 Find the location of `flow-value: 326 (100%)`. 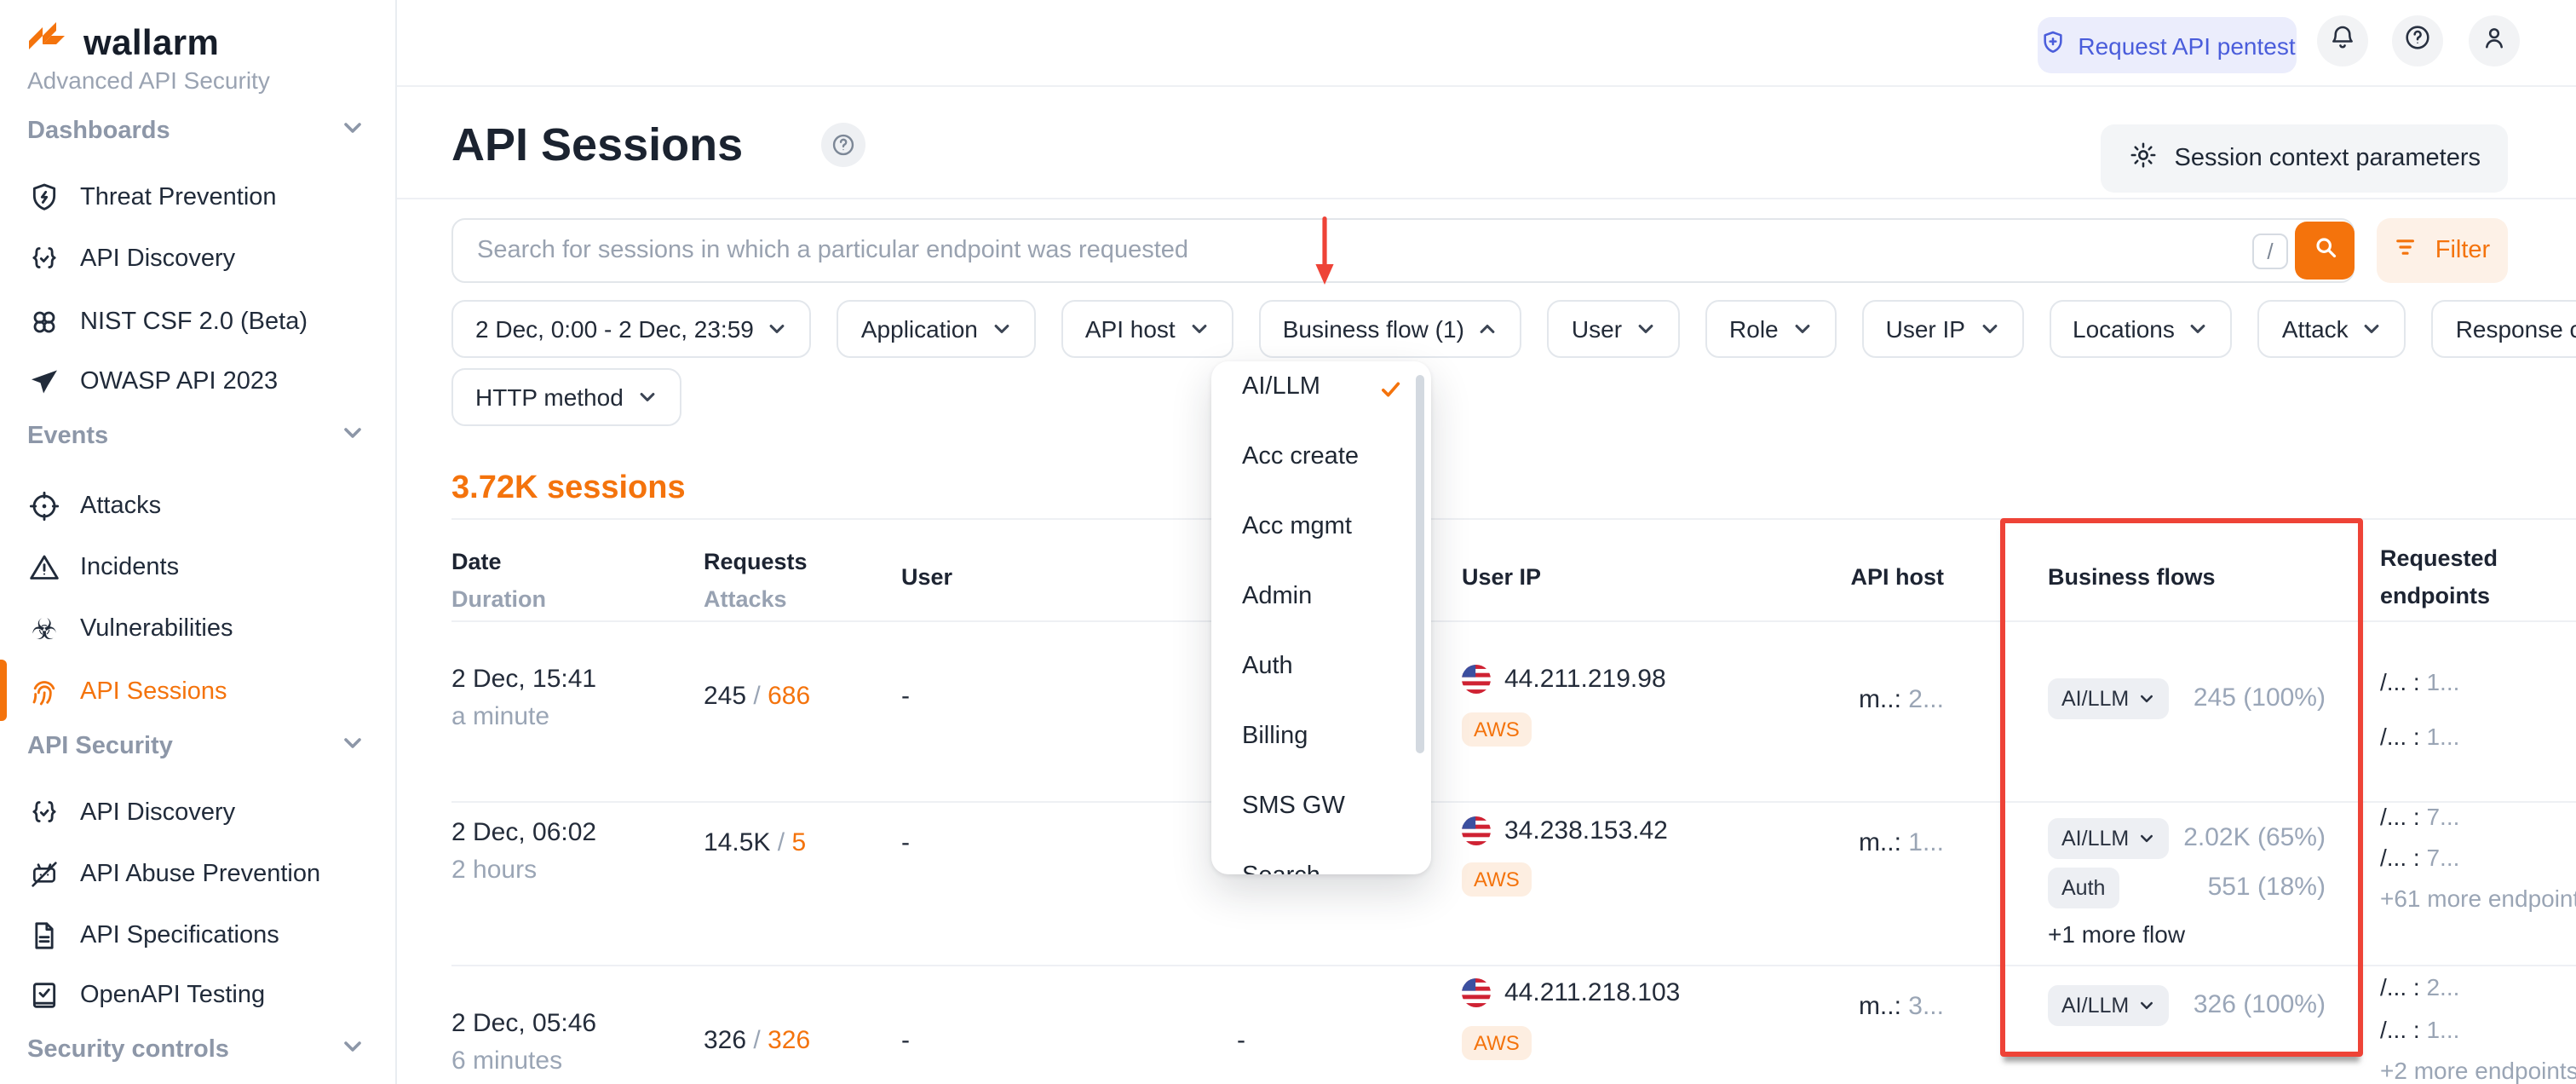

flow-value: 326 (100%) is located at coordinates (2259, 1004).